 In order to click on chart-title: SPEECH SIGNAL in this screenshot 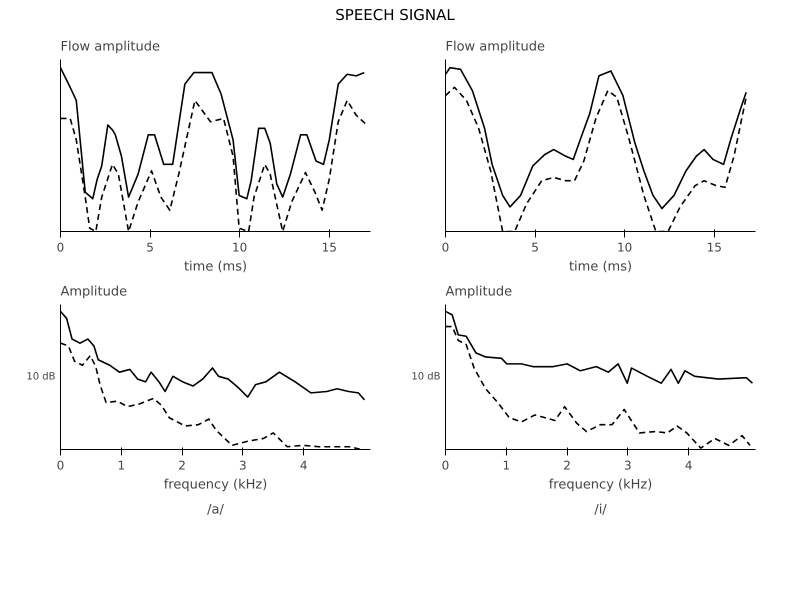, I will do `click(395, 15)`.